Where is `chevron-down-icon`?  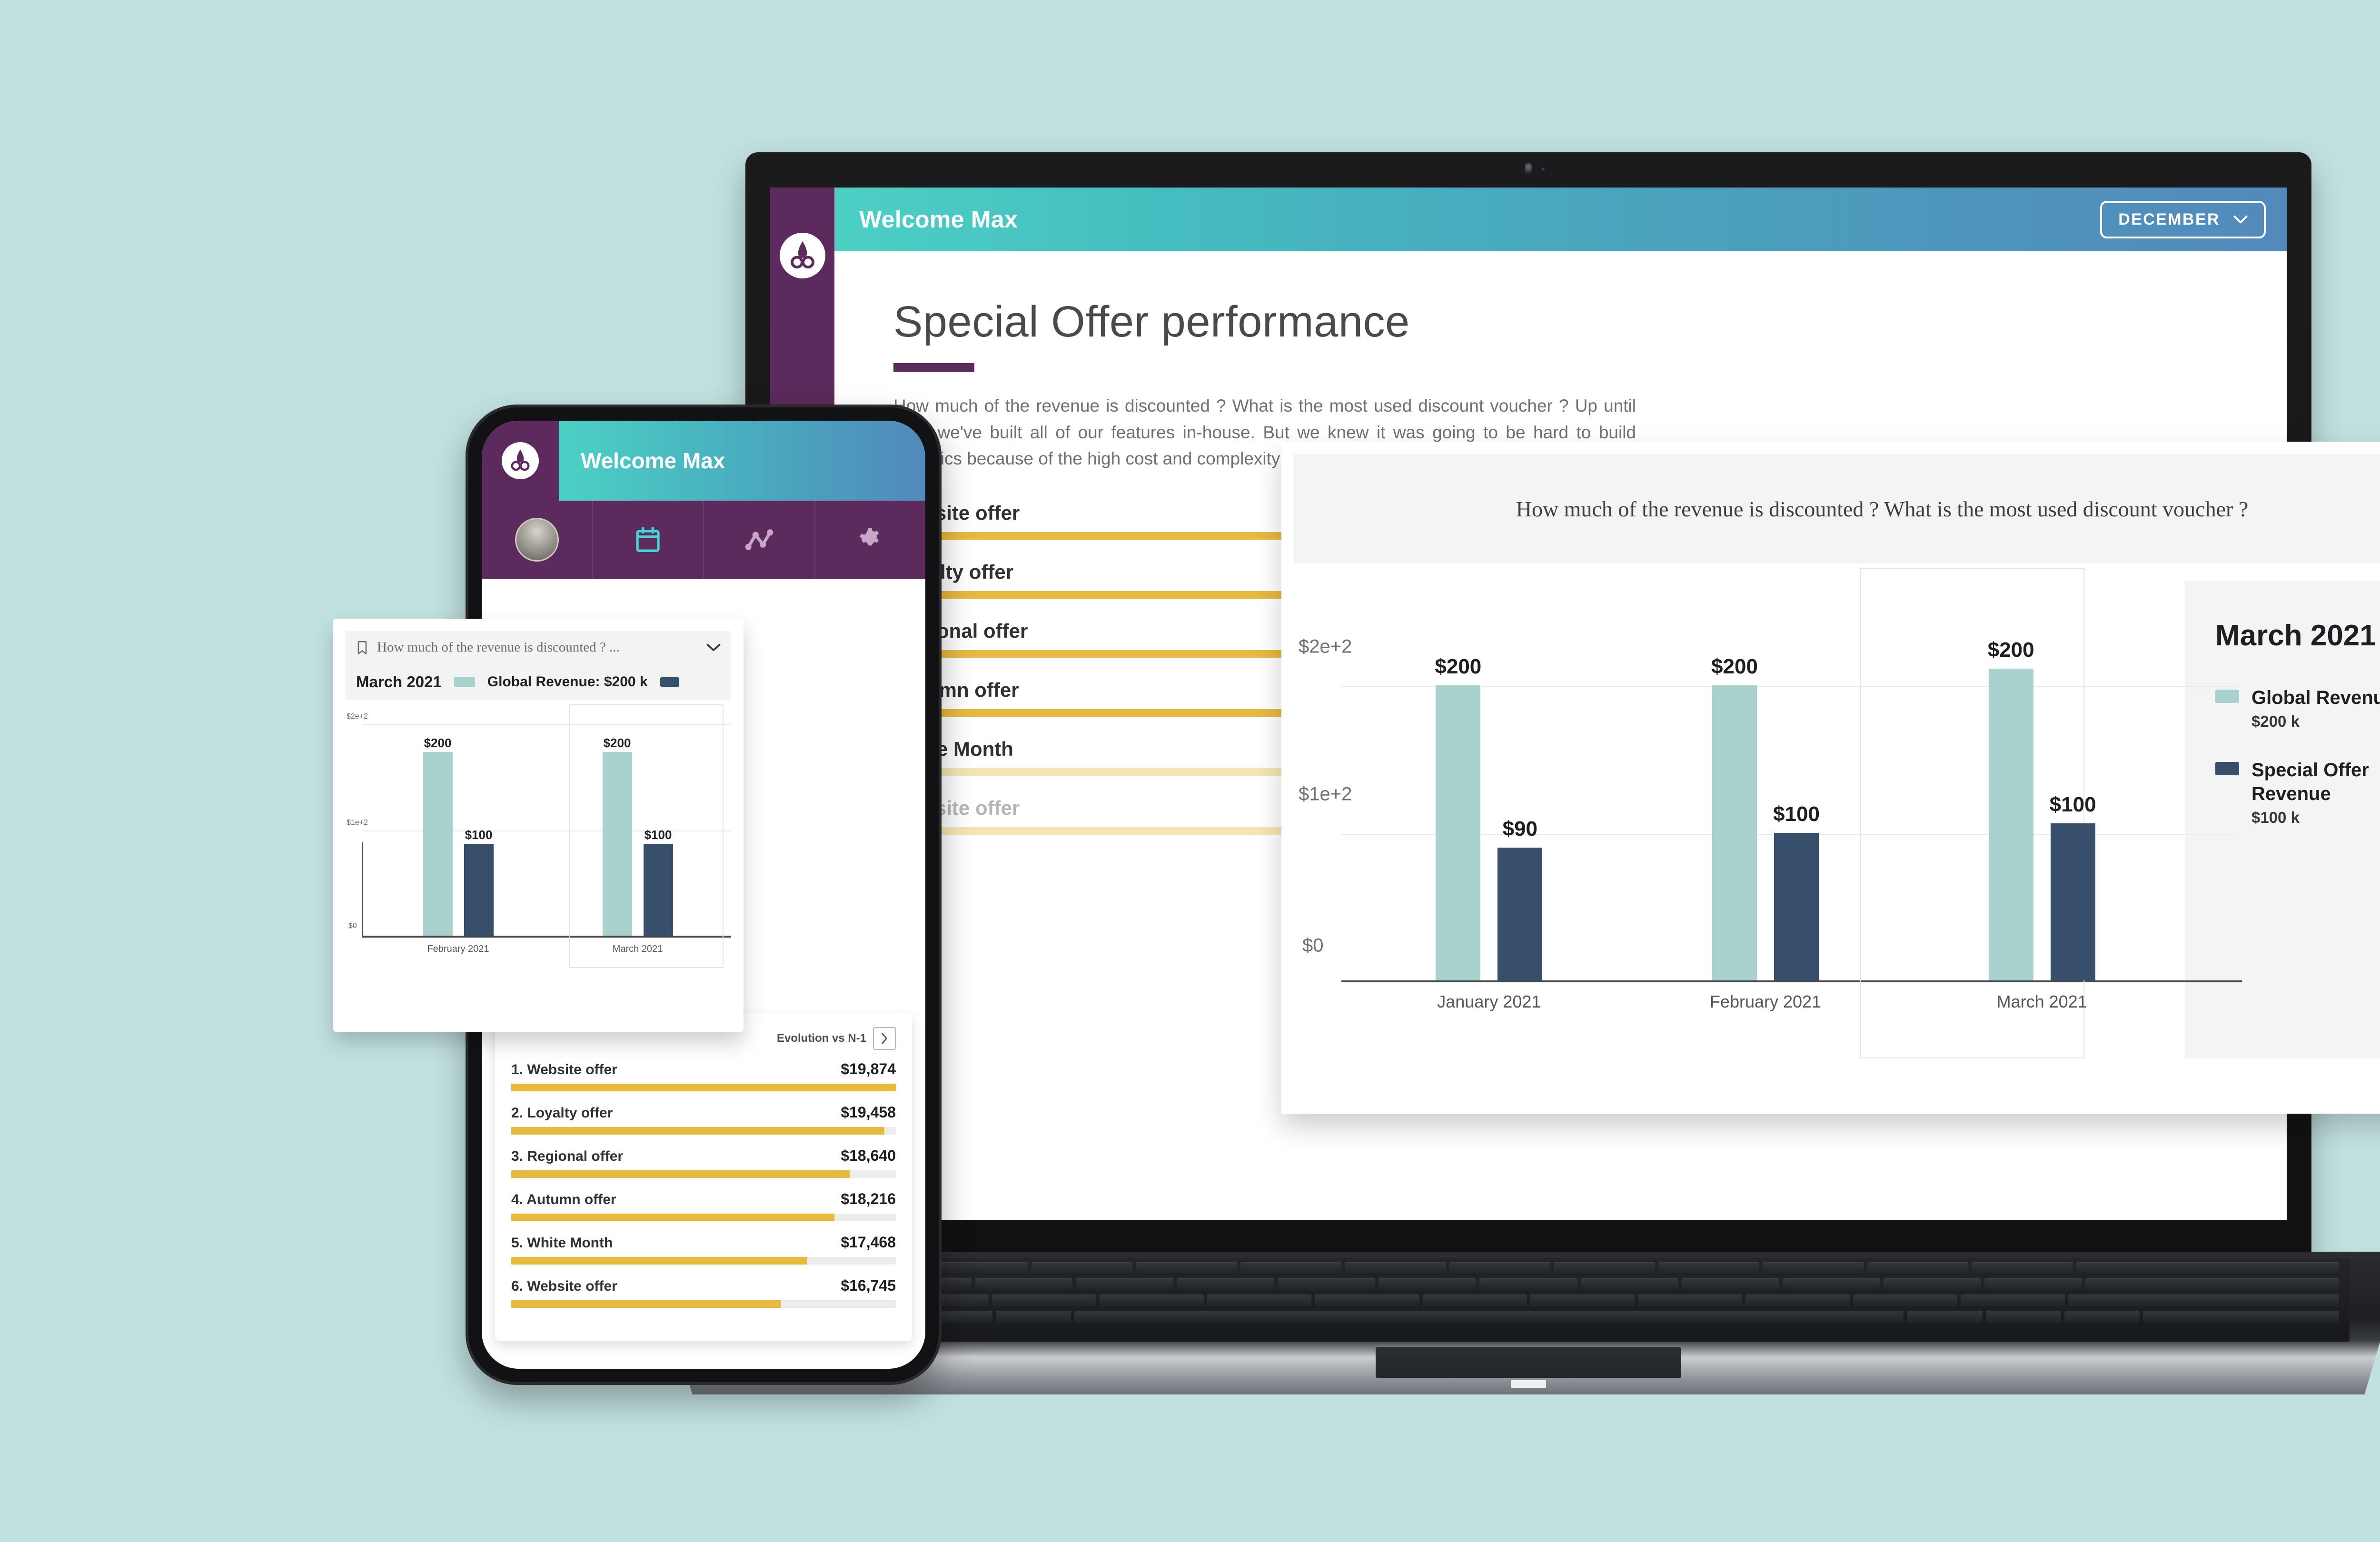 chevron-down-icon is located at coordinates (713, 647).